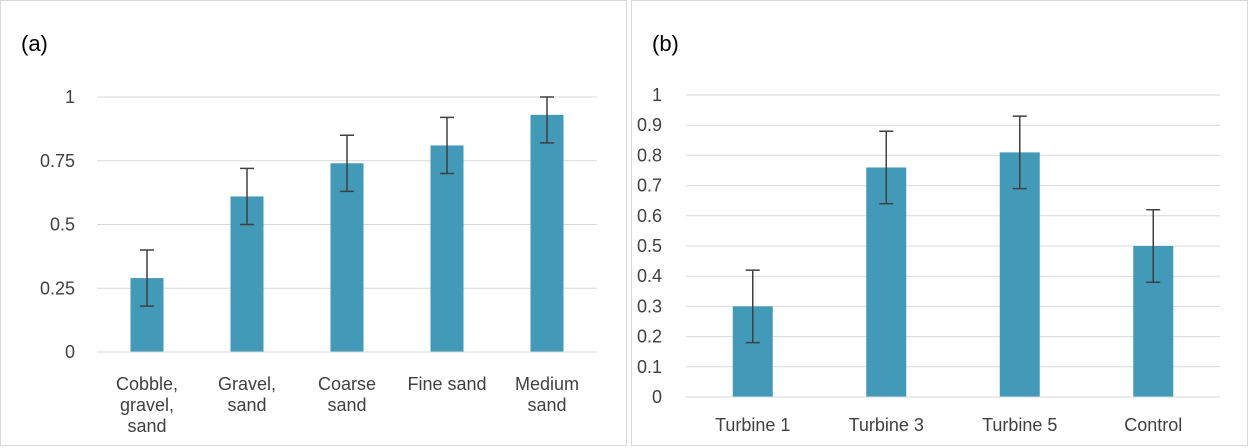 The width and height of the screenshot is (1248, 448). What do you see at coordinates (649, 337) in the screenshot?
I see `y-tick-label: 0.2` at bounding box center [649, 337].